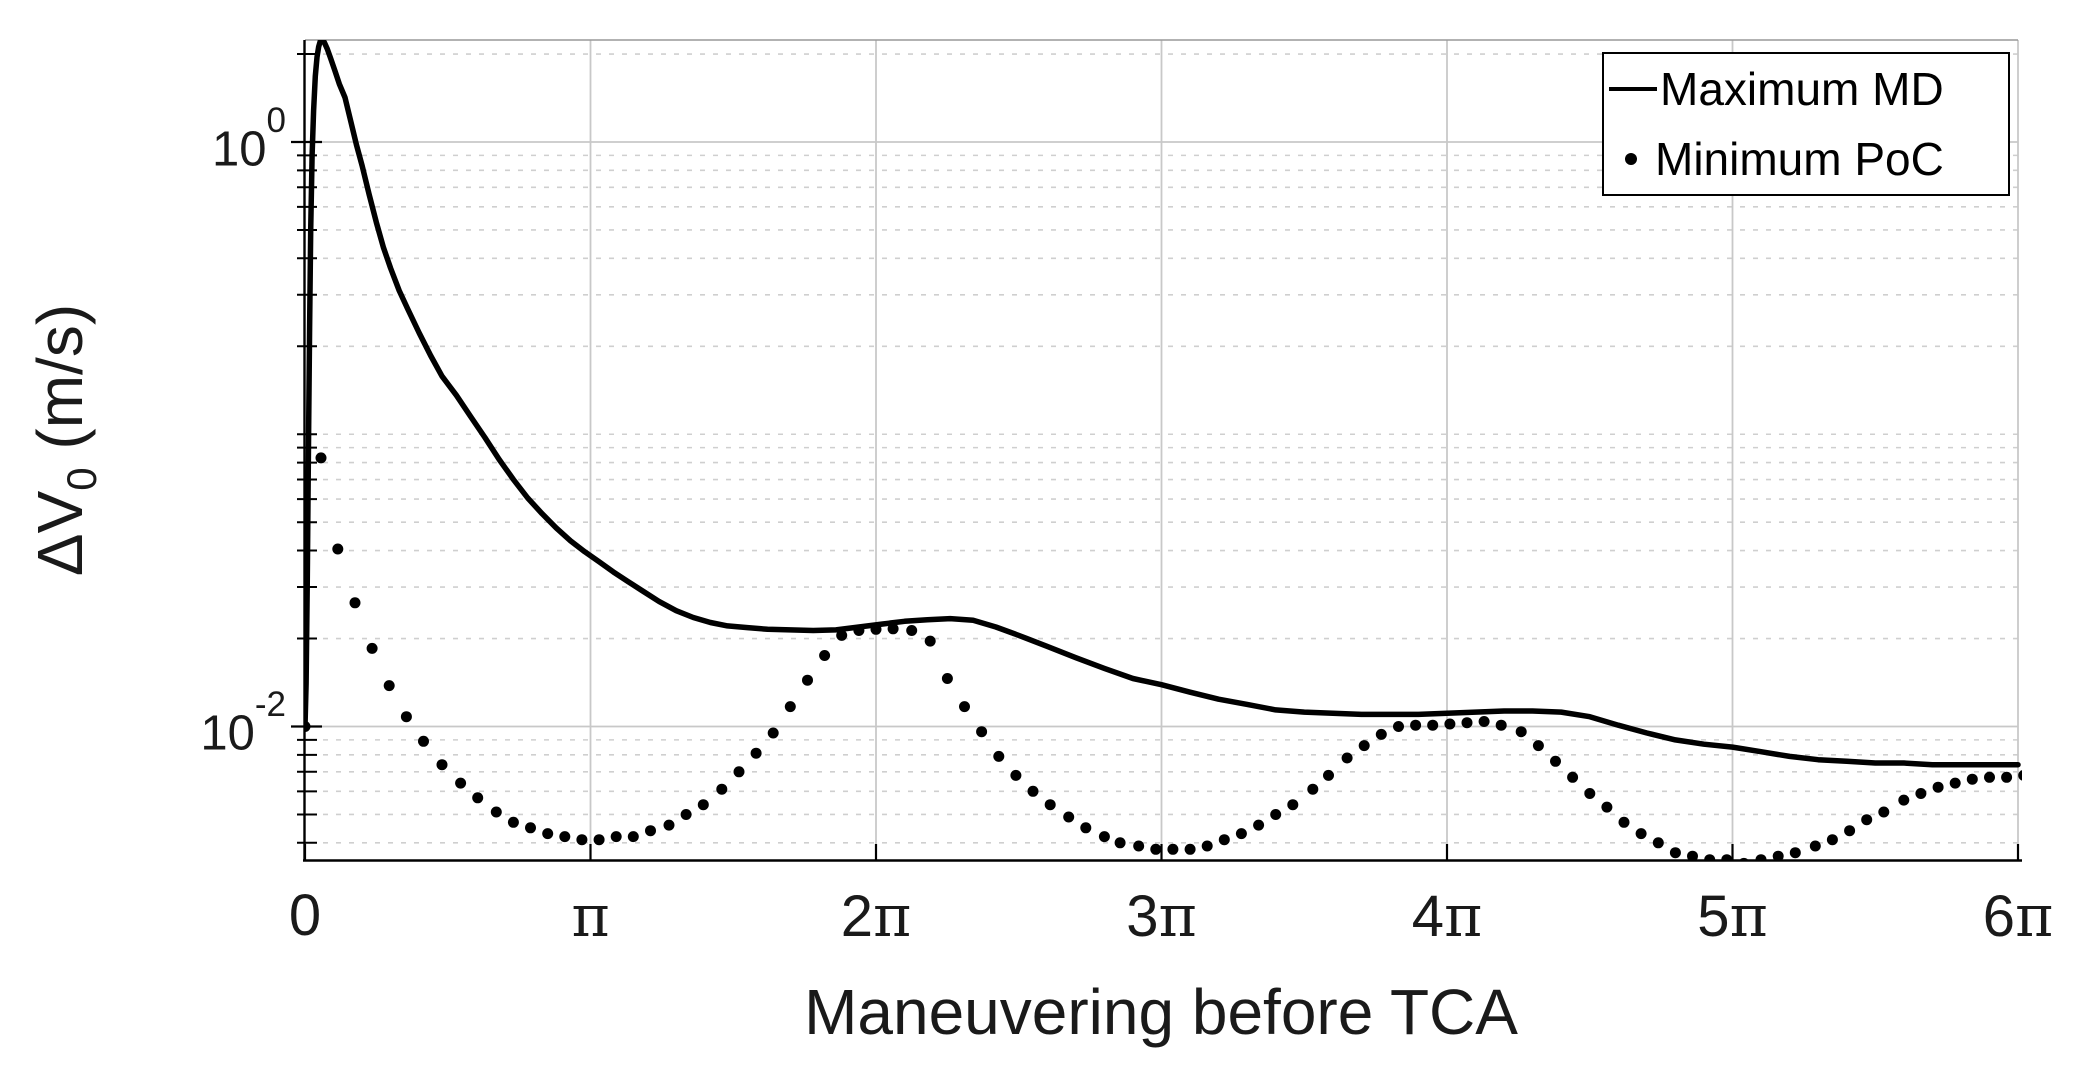  I want to click on legend-label: Minimum PoC, so click(1799, 159).